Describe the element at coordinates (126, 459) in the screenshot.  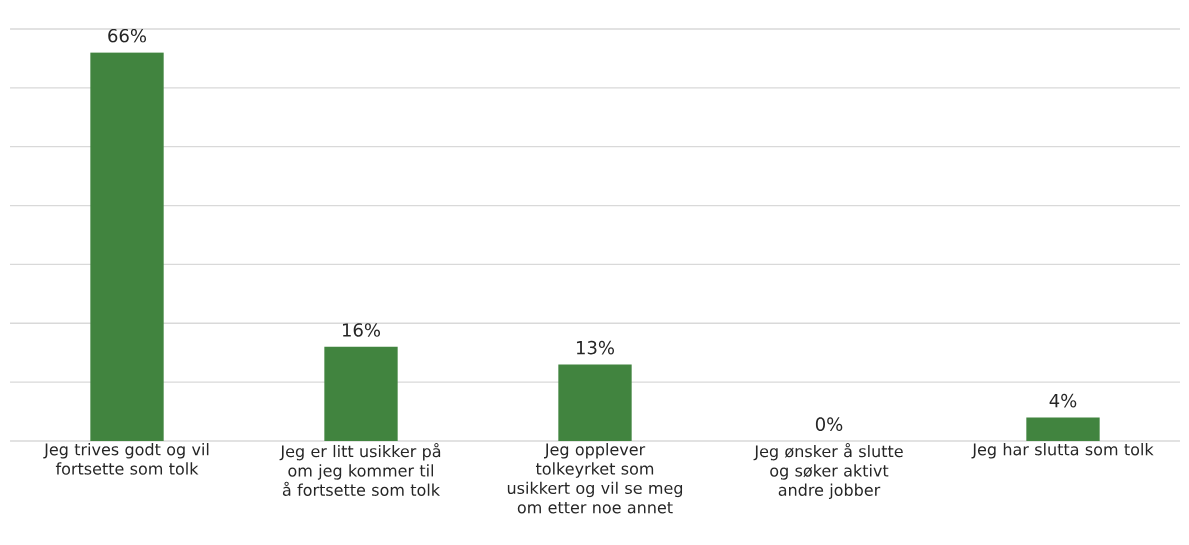
I see `x-tick-label: Jeg trives godt og vil fortsette som tolk` at that location.